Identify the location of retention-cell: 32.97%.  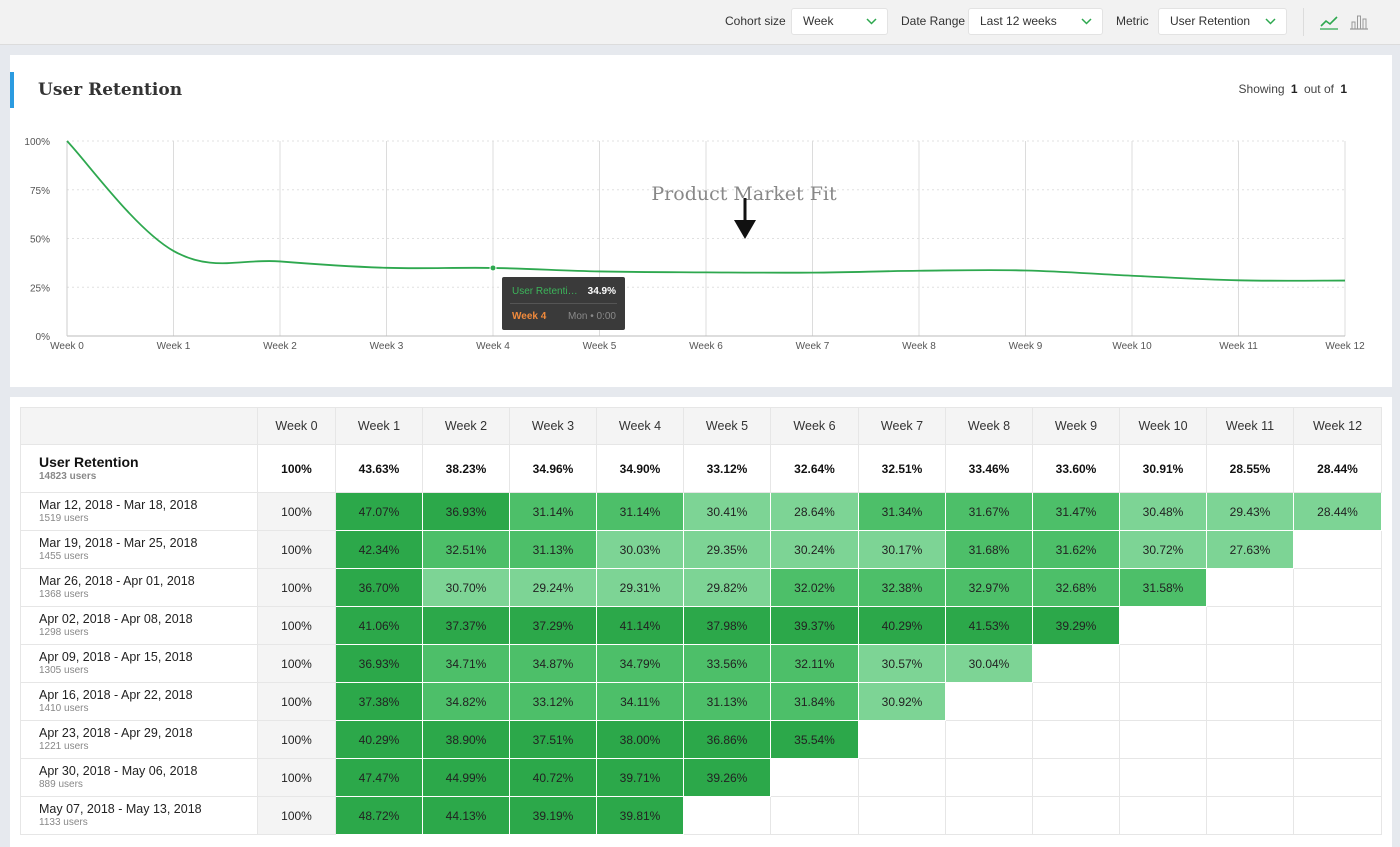
(989, 587).